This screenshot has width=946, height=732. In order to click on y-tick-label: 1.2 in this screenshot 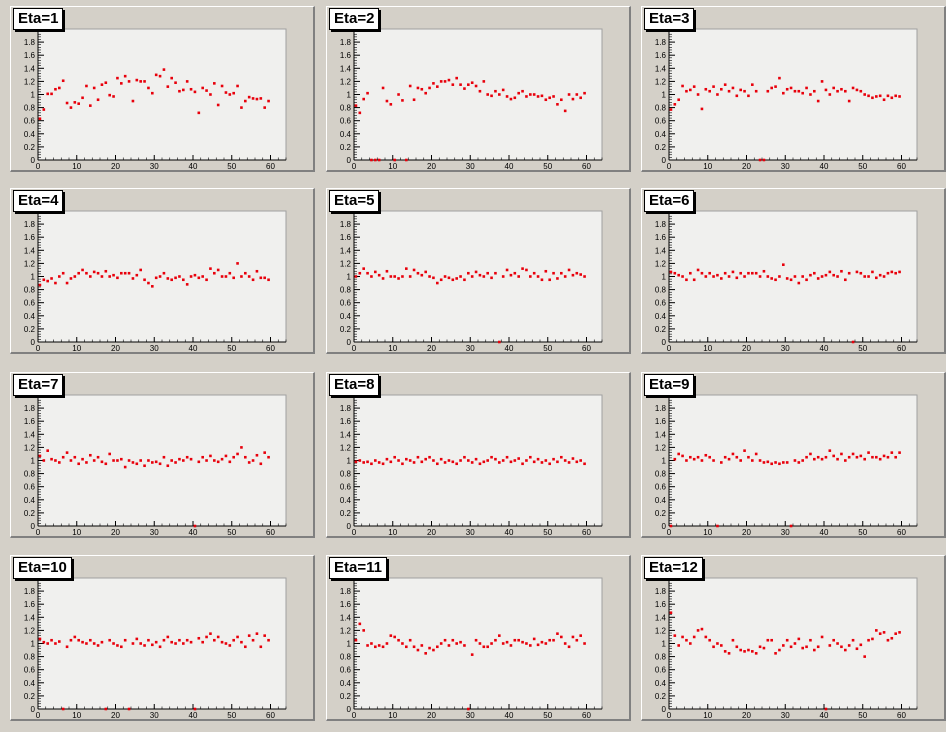, I will do `click(661, 630)`.